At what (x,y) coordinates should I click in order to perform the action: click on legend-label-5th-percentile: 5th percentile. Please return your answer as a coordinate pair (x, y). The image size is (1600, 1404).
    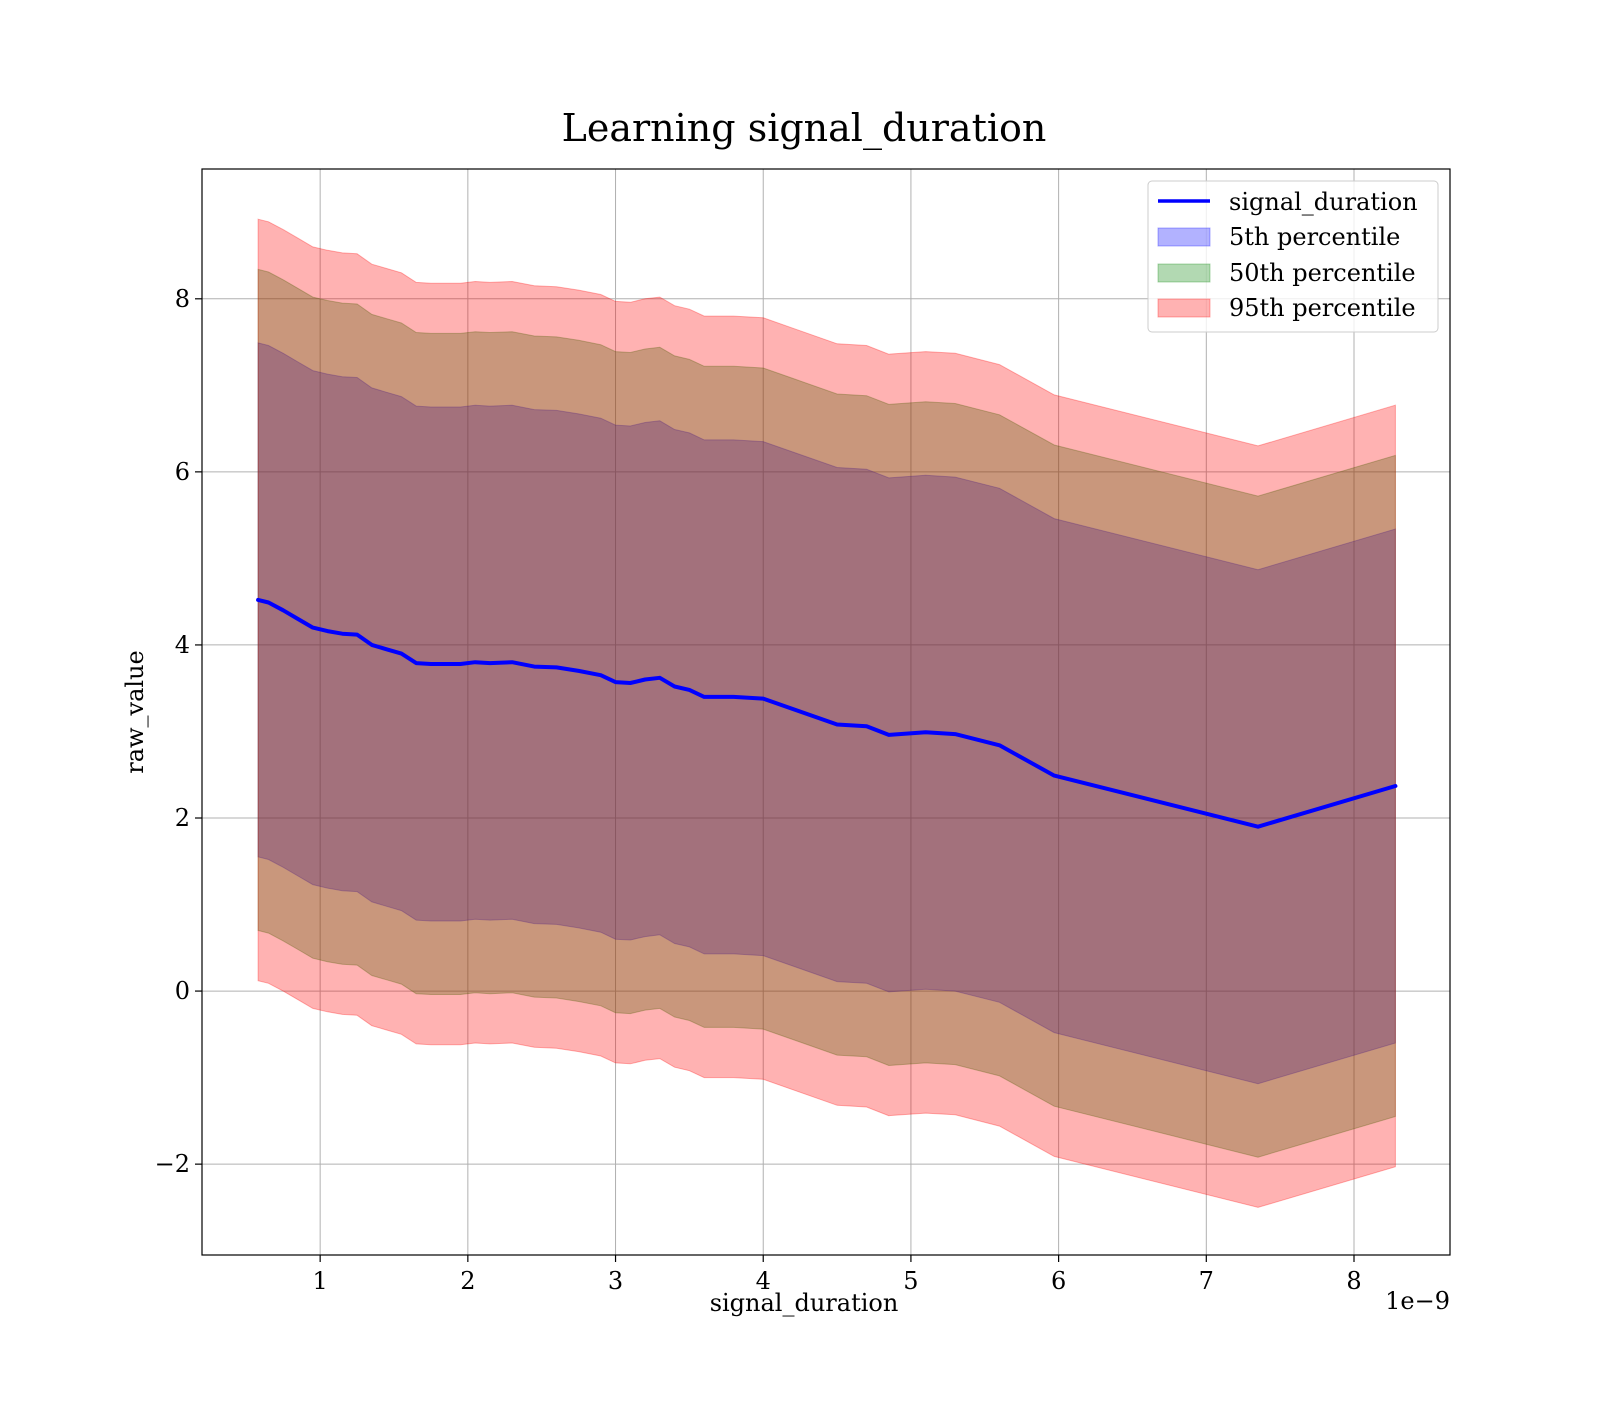
    Looking at the image, I should click on (1314, 237).